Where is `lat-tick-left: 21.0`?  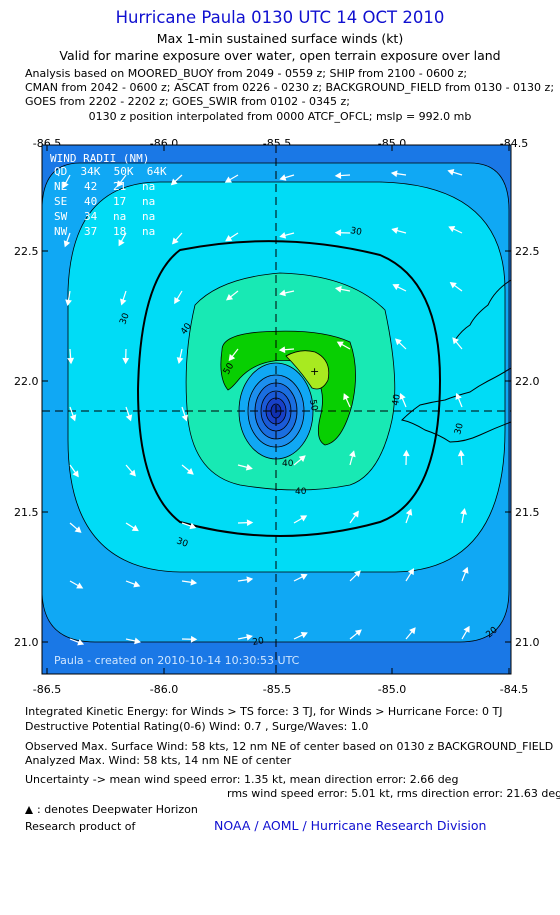 lat-tick-left: 21.0 is located at coordinates (26, 642).